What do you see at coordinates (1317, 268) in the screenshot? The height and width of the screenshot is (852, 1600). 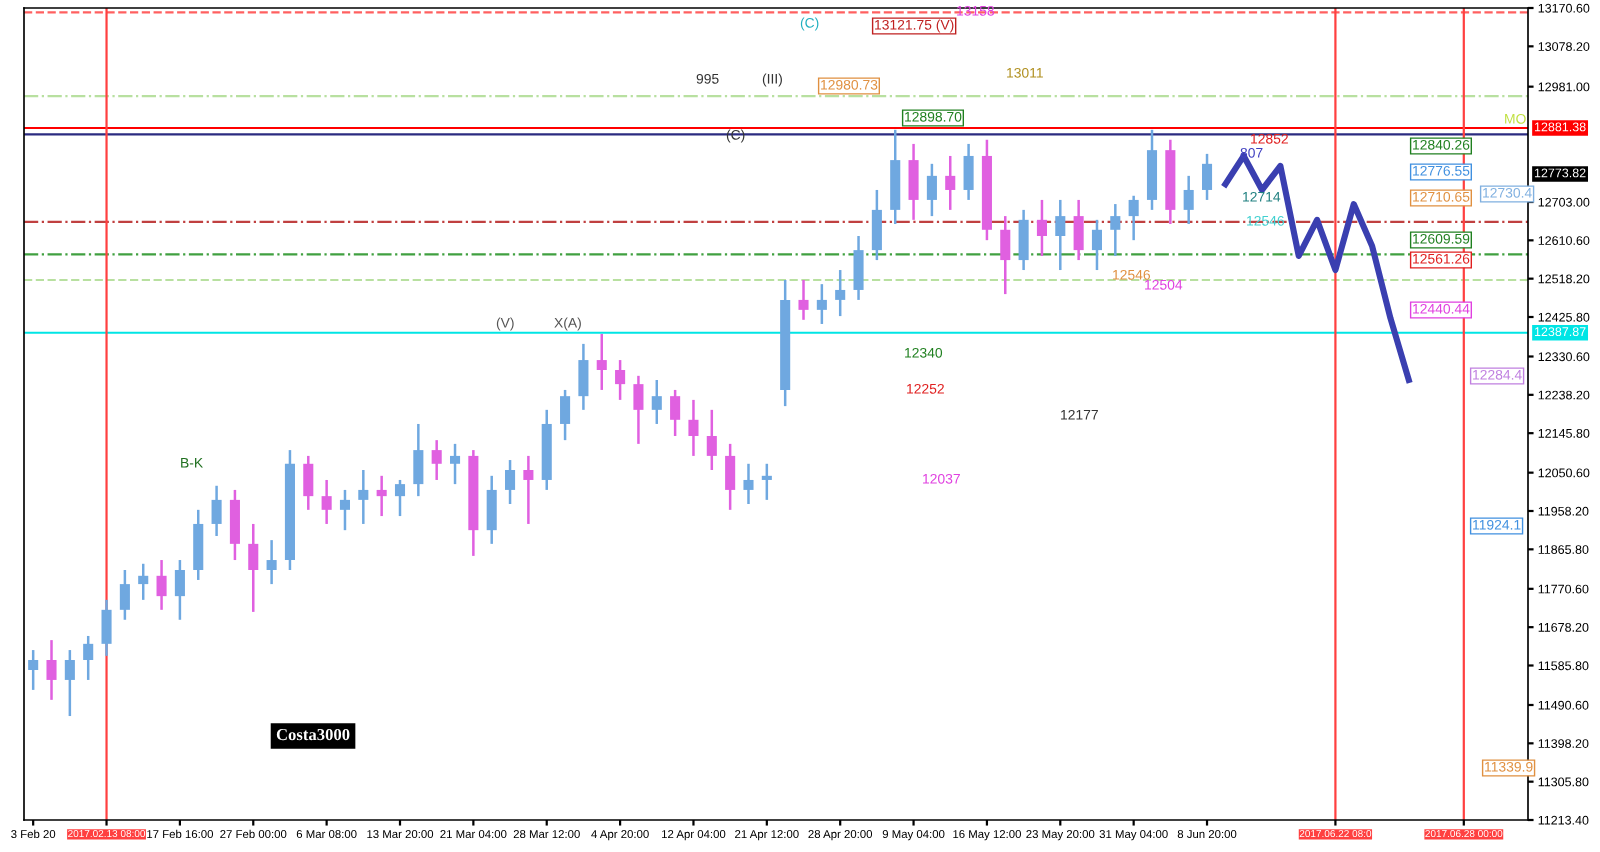 I see `line-series` at bounding box center [1317, 268].